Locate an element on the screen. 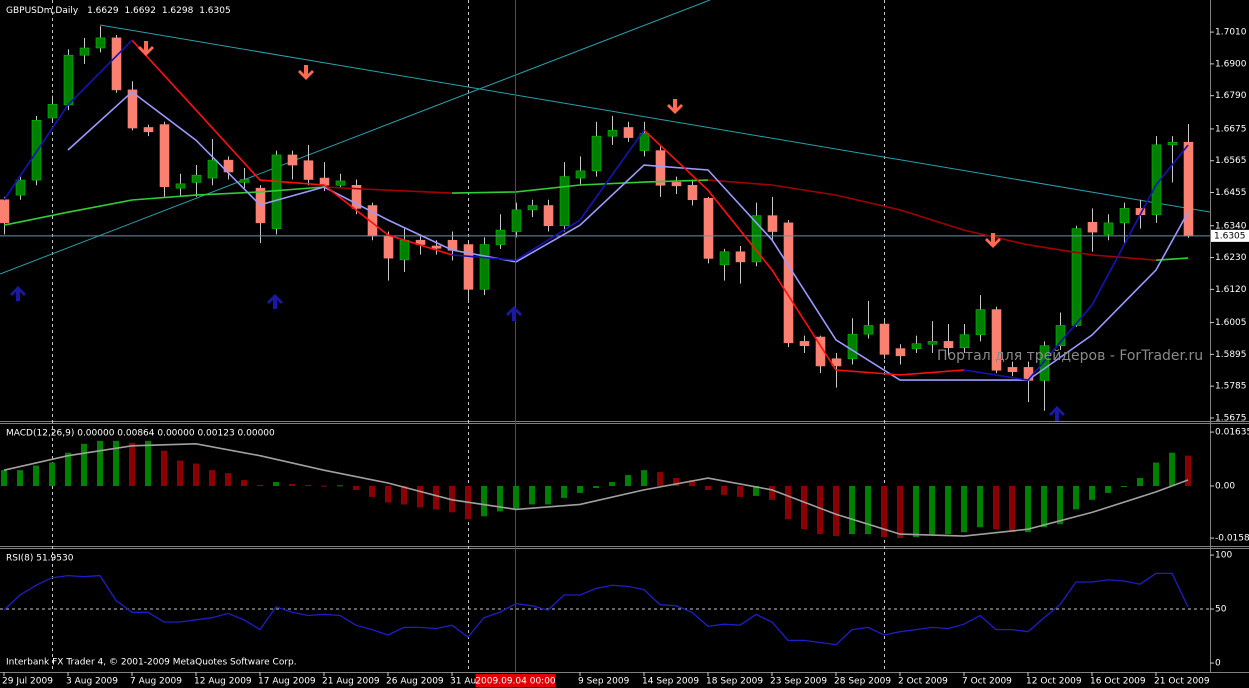 Image resolution: width=1249 pixels, height=688 pixels. y-tick-label: 1.5675 is located at coordinates (1231, 418).